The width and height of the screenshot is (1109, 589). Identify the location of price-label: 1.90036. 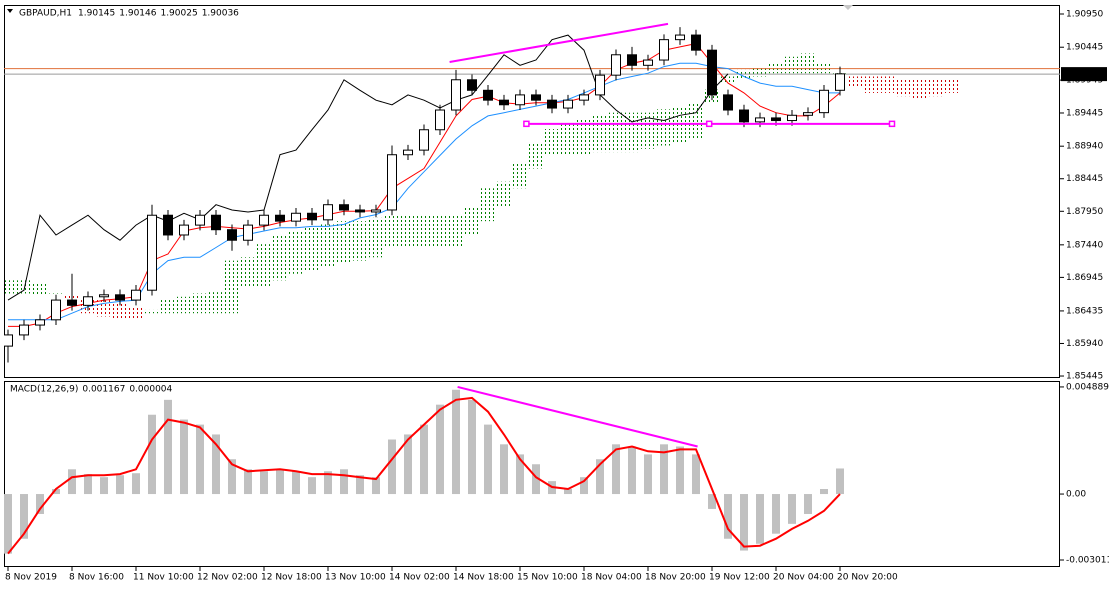
(1085, 75).